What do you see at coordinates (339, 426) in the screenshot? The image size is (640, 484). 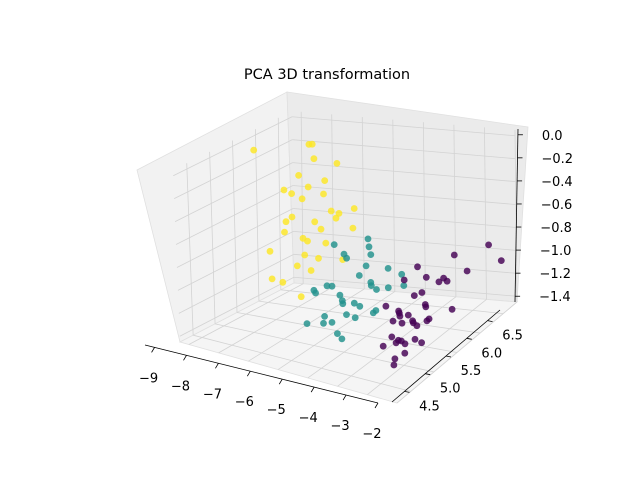 I see `x-tick-label: −3` at bounding box center [339, 426].